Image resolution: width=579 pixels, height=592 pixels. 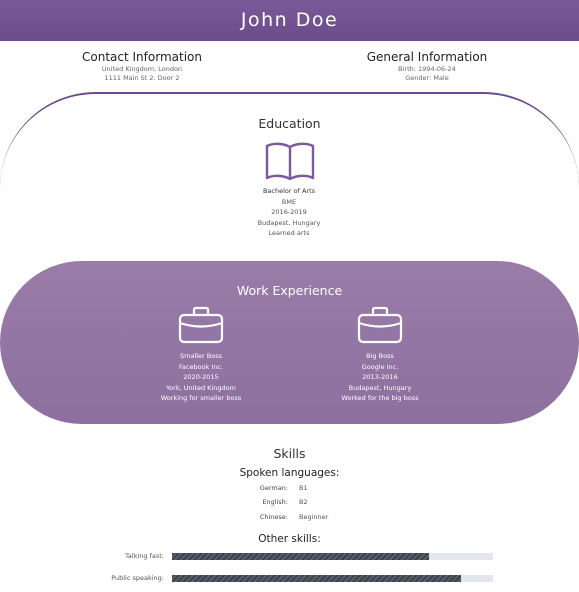 What do you see at coordinates (144, 556) in the screenshot?
I see `skill-label: Talking fast:` at bounding box center [144, 556].